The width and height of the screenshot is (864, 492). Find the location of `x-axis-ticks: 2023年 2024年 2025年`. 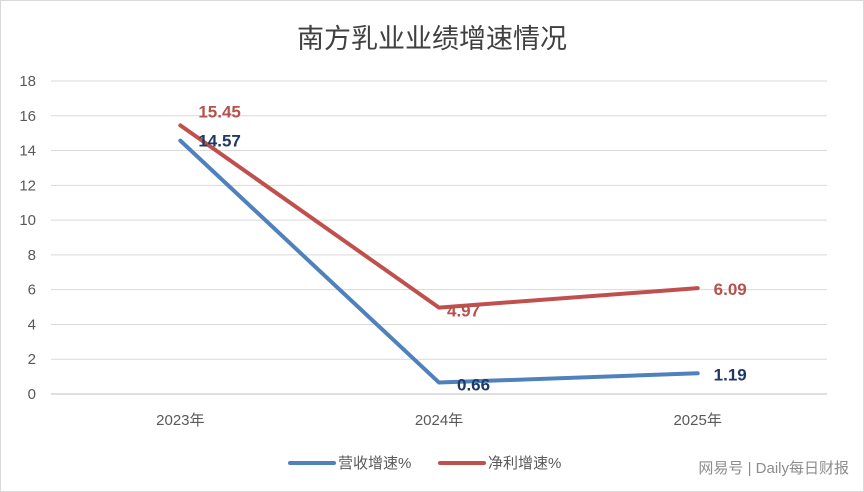

x-axis-ticks: 2023年 2024年 2025年 is located at coordinates (439, 420).